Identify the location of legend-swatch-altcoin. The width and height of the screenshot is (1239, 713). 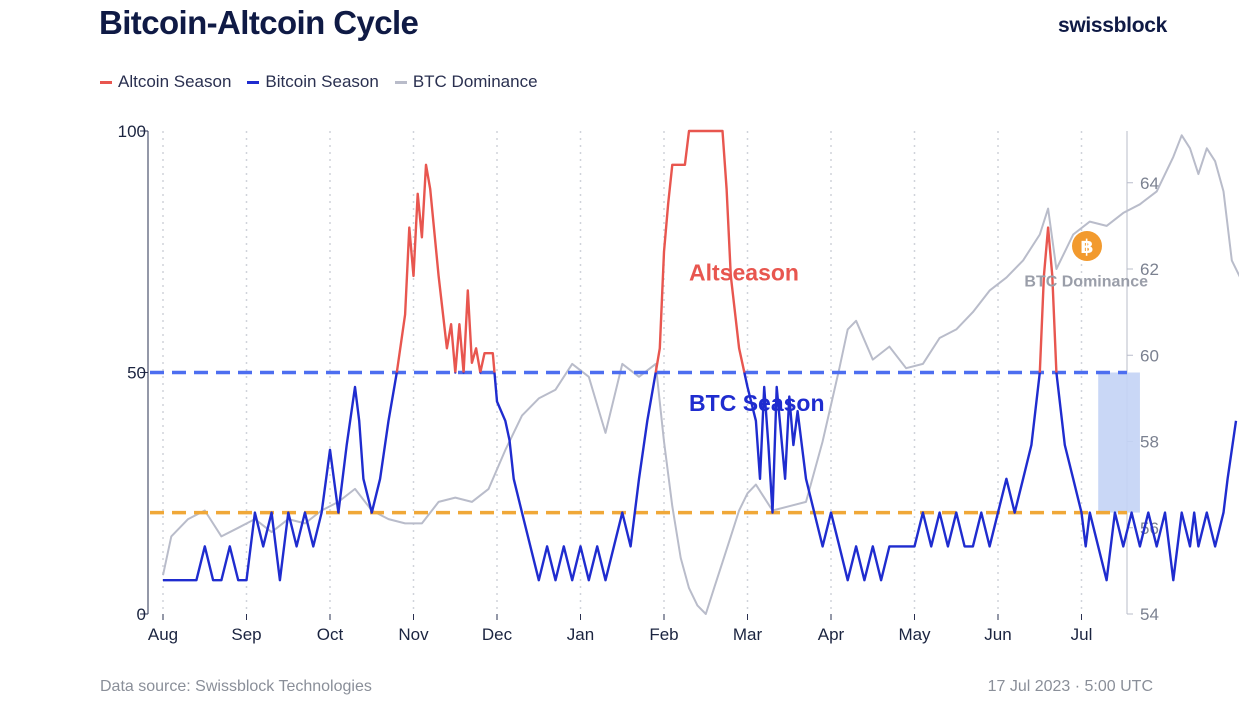
(106, 82).